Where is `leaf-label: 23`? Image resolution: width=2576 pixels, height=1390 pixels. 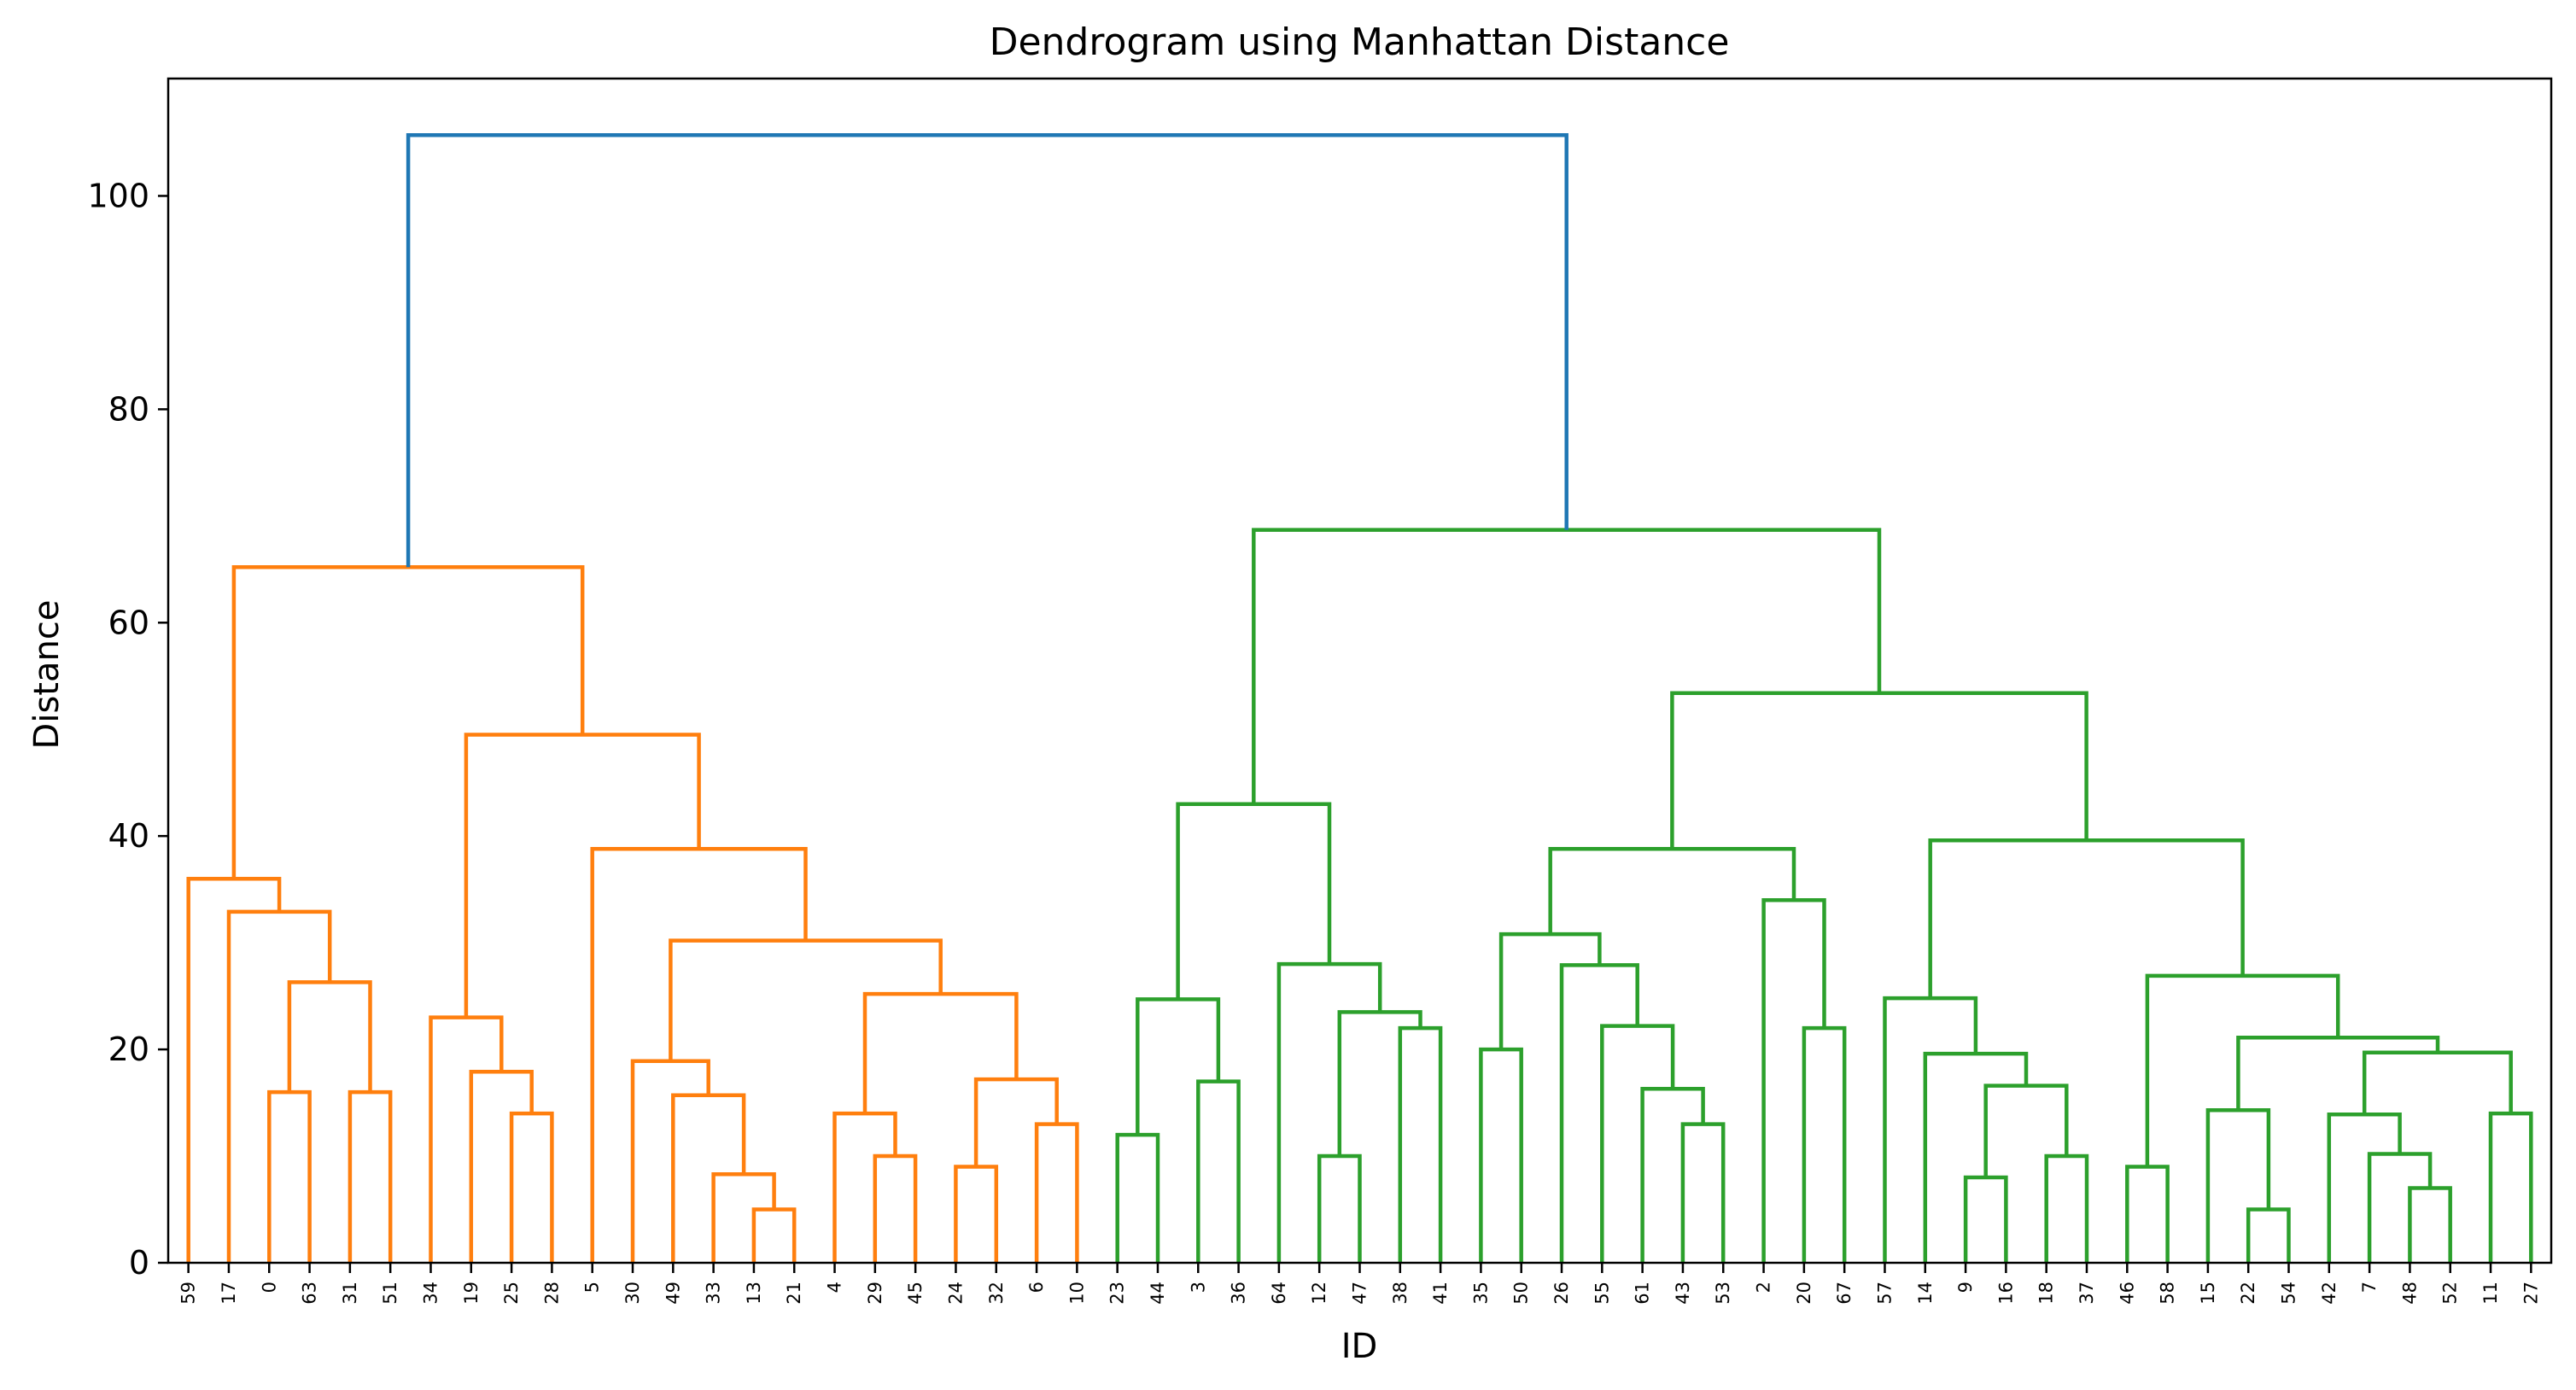
leaf-label: 23 is located at coordinates (1117, 1293).